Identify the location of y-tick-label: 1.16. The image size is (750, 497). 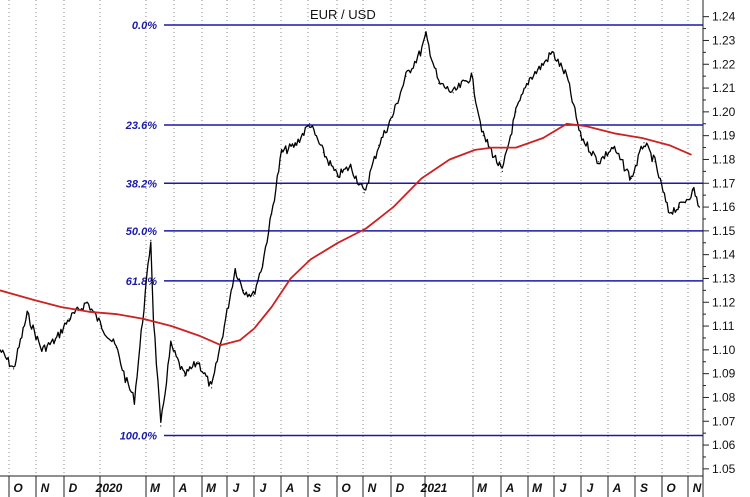
(724, 207).